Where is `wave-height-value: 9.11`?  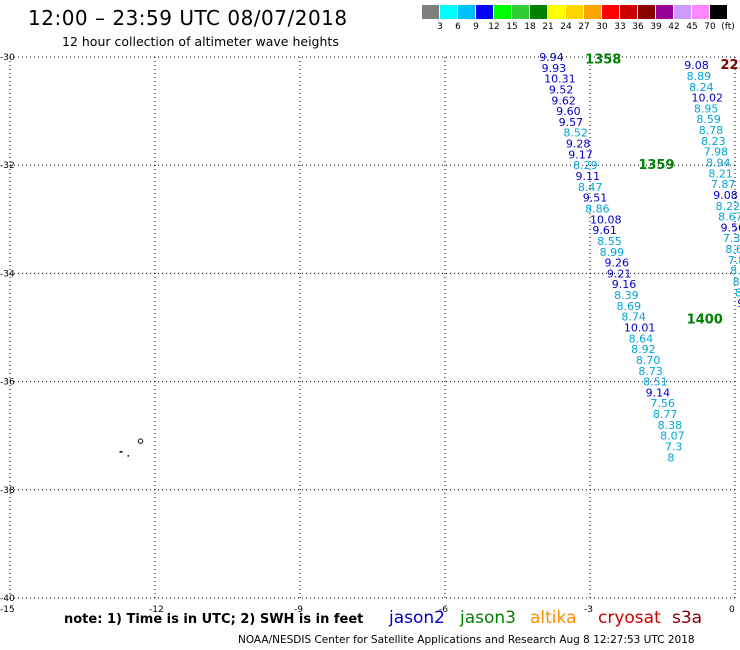 wave-height-value: 9.11 is located at coordinates (588, 176).